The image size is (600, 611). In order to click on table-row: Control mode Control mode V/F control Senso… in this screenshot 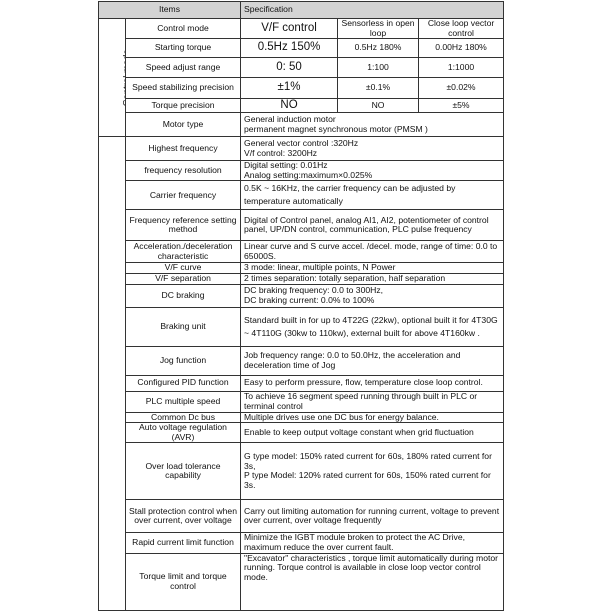, I will do `click(301, 77)`.